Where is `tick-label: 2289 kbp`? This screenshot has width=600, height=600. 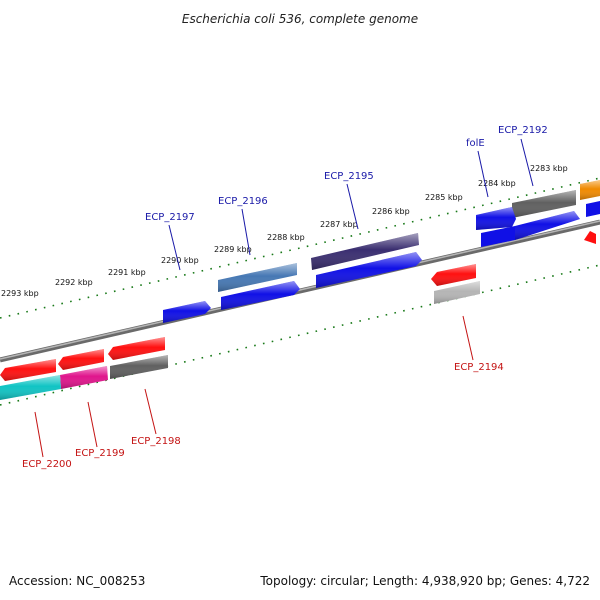
tick-label: 2289 kbp is located at coordinates (233, 249).